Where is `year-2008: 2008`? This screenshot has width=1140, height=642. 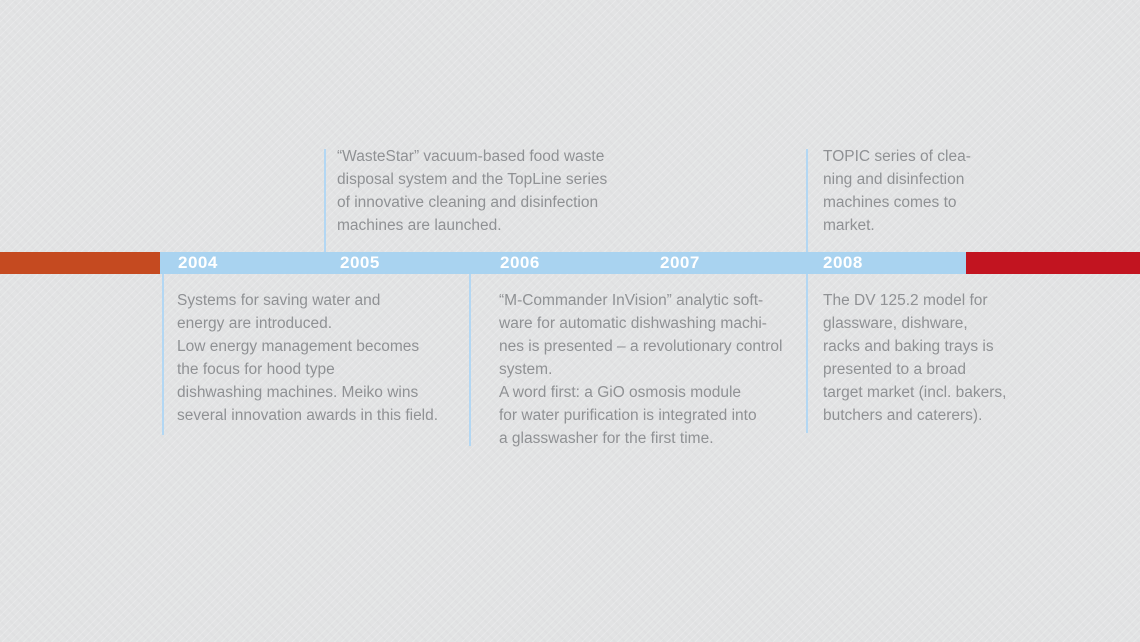 year-2008: 2008 is located at coordinates (843, 262).